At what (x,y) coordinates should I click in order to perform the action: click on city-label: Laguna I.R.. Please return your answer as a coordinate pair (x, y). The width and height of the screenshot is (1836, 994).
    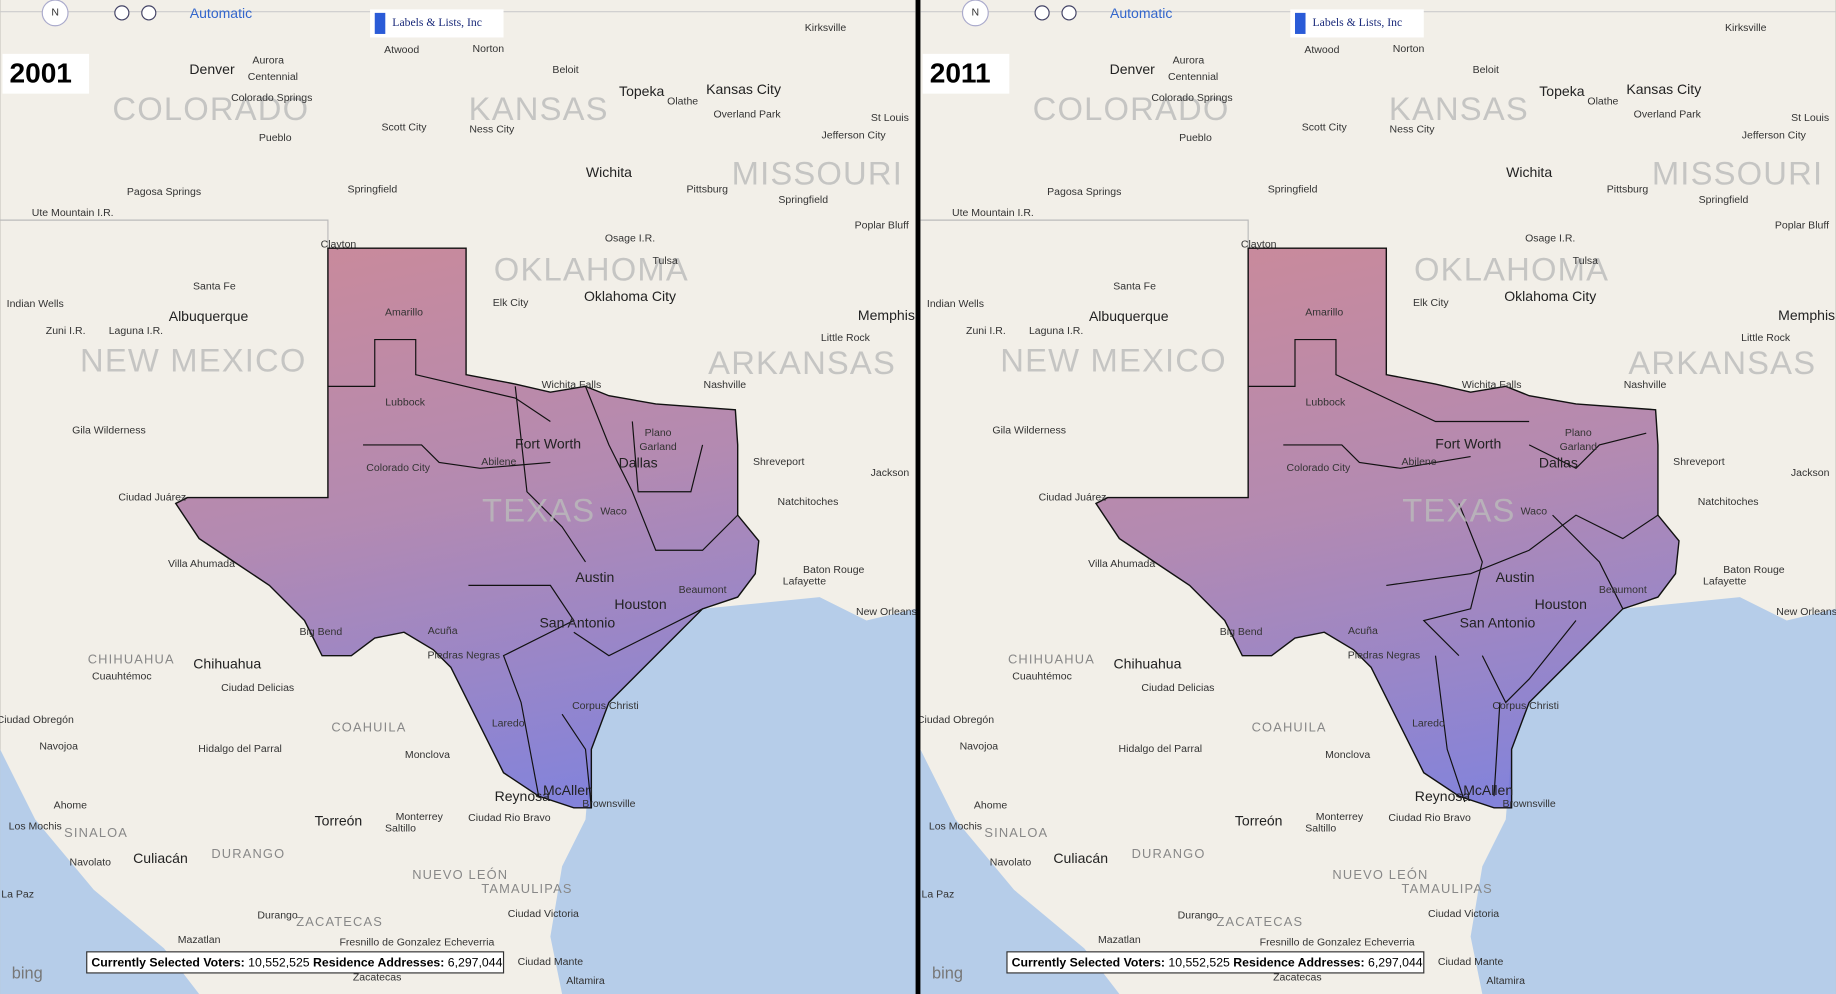
    Looking at the image, I should click on (136, 331).